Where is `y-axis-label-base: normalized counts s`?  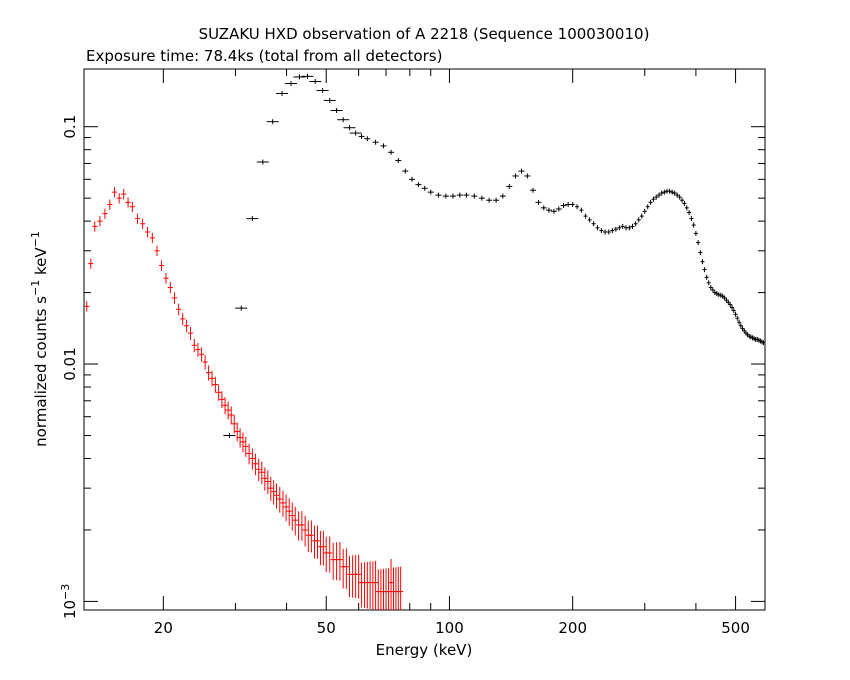 y-axis-label-base: normalized counts s is located at coordinates (41, 371).